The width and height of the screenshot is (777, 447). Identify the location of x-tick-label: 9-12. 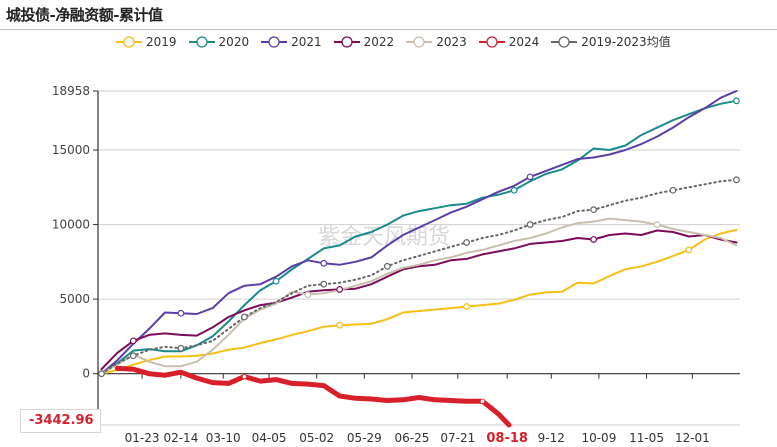
(551, 438).